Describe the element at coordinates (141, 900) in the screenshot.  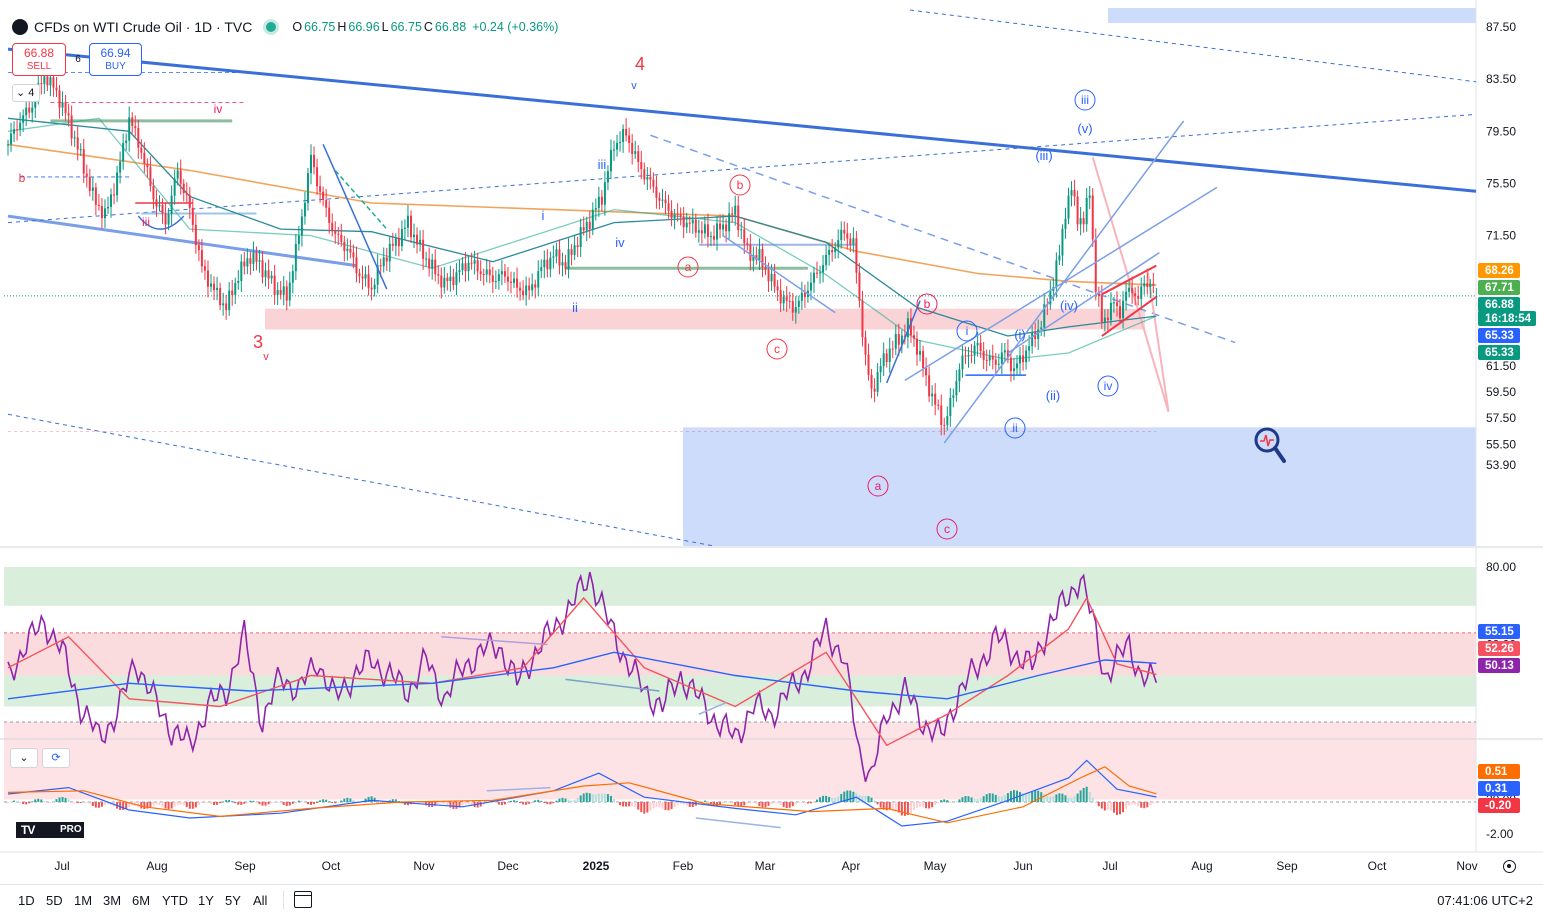
I see `range-6m: 6M` at that location.